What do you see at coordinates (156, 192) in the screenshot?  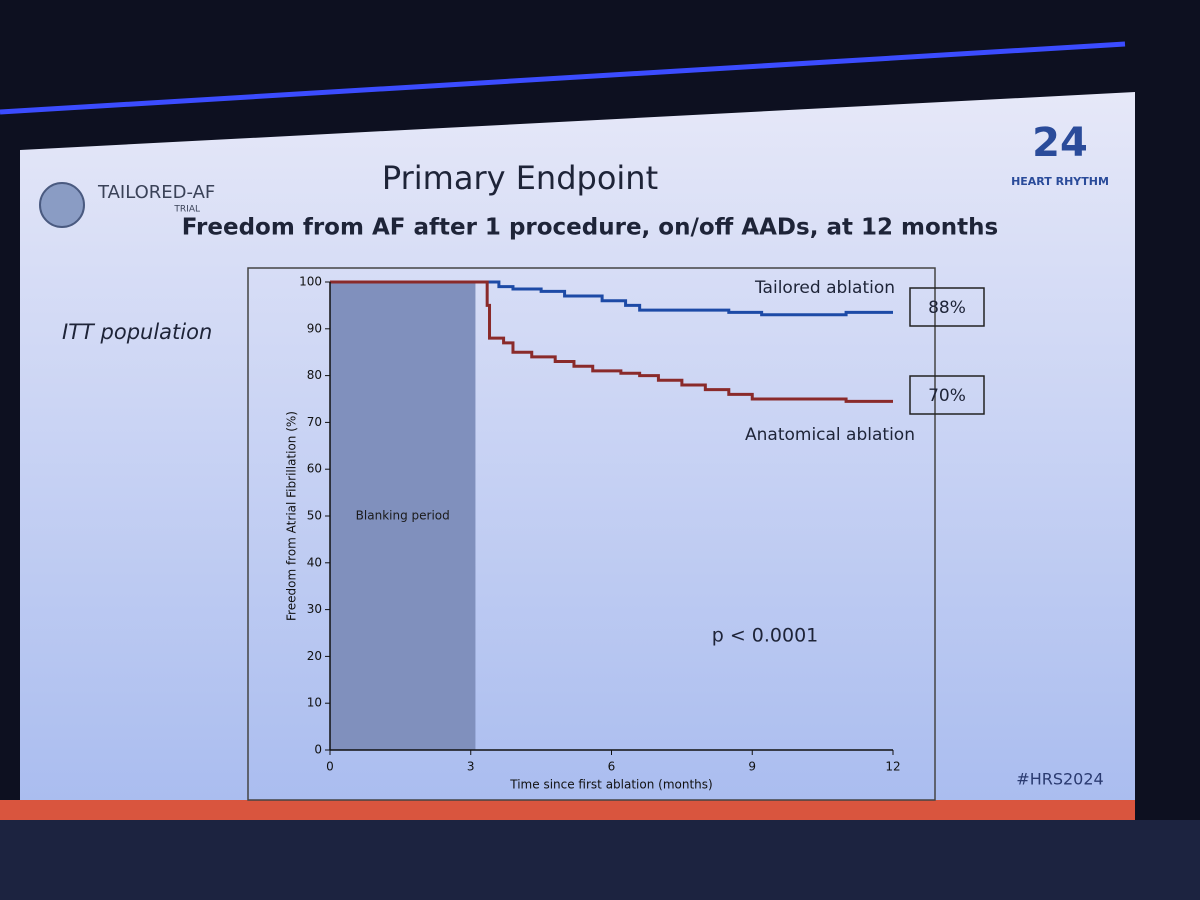 I see `trial-logo-name: TAILORED-AF` at bounding box center [156, 192].